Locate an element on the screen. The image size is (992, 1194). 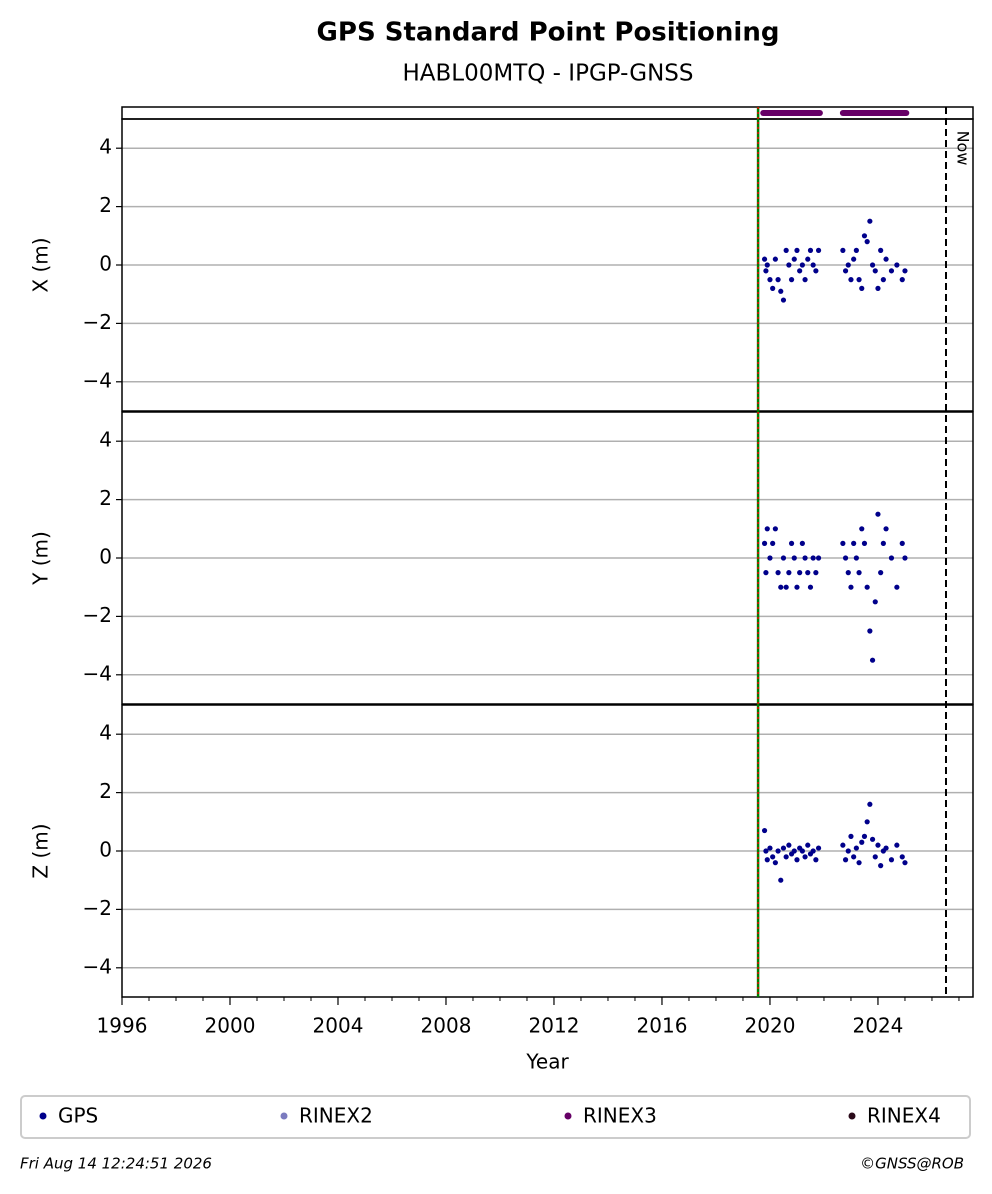
legend-label: RINEX3 is located at coordinates (620, 1116).